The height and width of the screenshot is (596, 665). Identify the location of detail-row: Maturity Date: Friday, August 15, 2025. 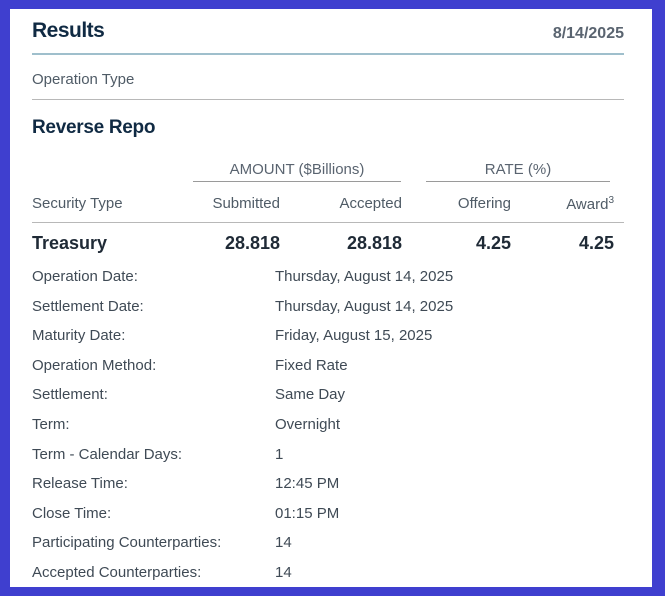
(332, 342).